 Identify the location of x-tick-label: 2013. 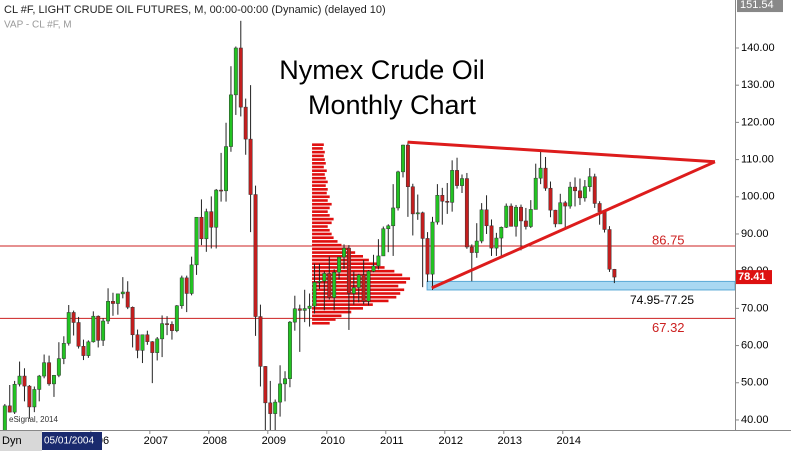
(510, 441).